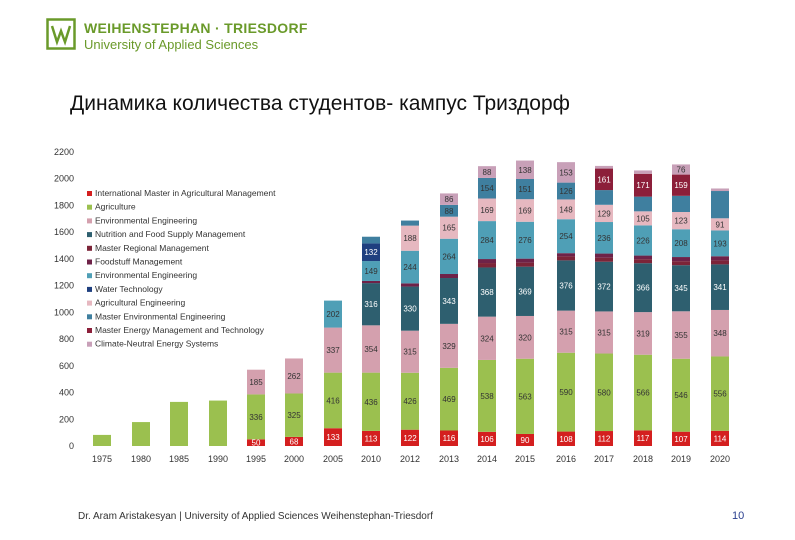 Image resolution: width=795 pixels, height=540 pixels. What do you see at coordinates (64, 205) in the screenshot?
I see `y-tick-label: 1800` at bounding box center [64, 205].